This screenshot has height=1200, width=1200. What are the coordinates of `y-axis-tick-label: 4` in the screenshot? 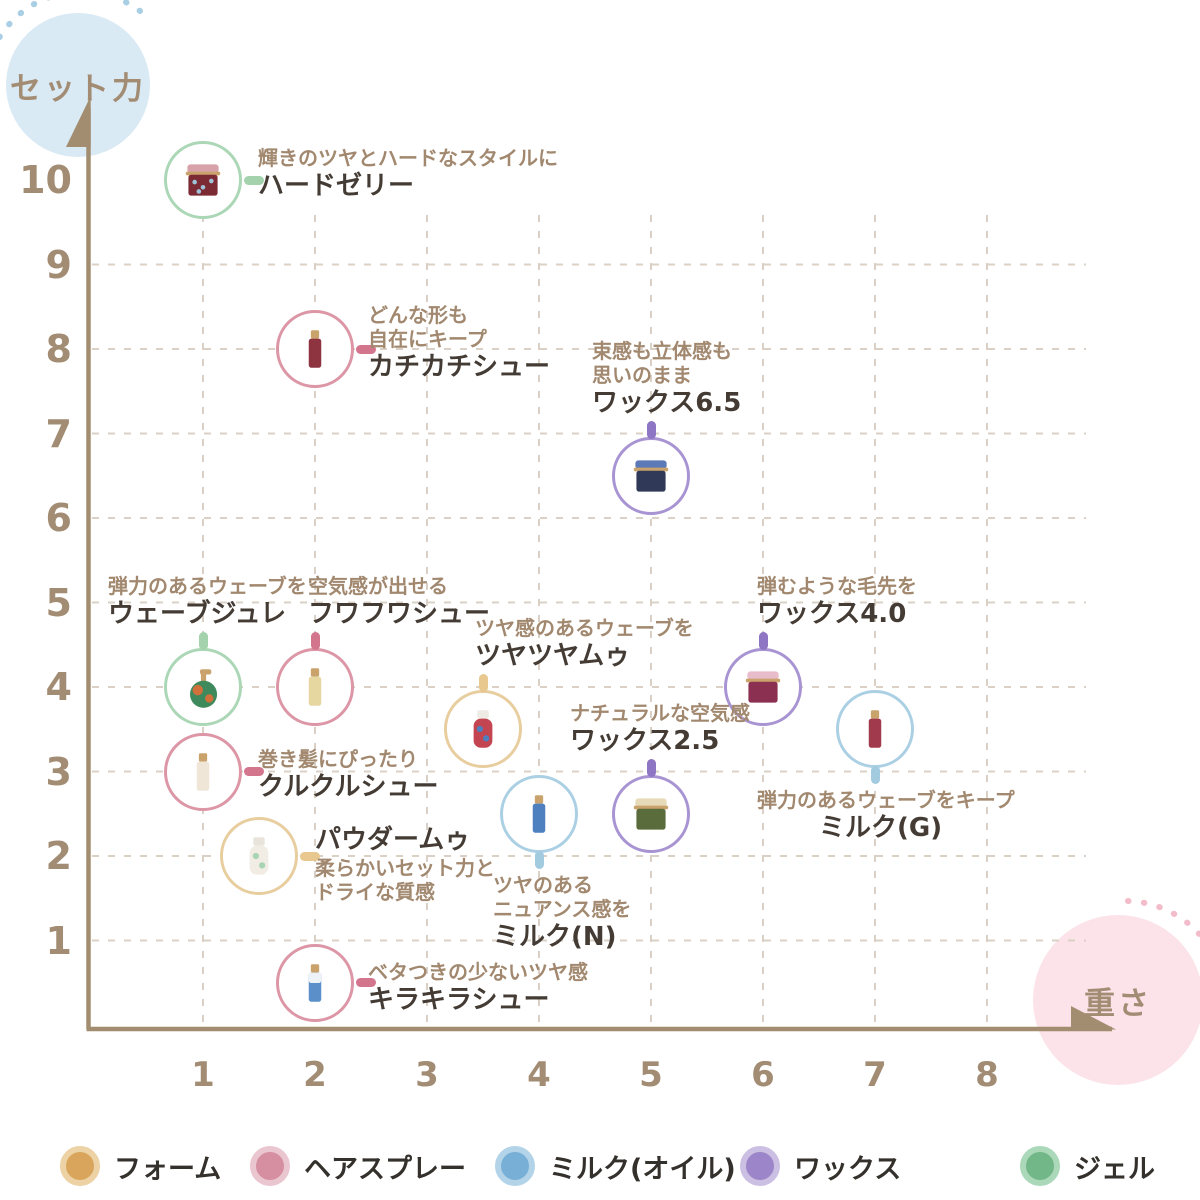 It's located at (58, 687).